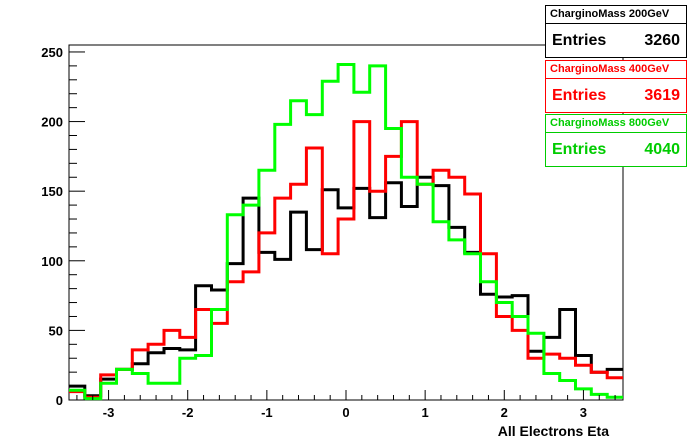 The height and width of the screenshot is (444, 692). What do you see at coordinates (267, 412) in the screenshot?
I see `x-tick-label: -1` at bounding box center [267, 412].